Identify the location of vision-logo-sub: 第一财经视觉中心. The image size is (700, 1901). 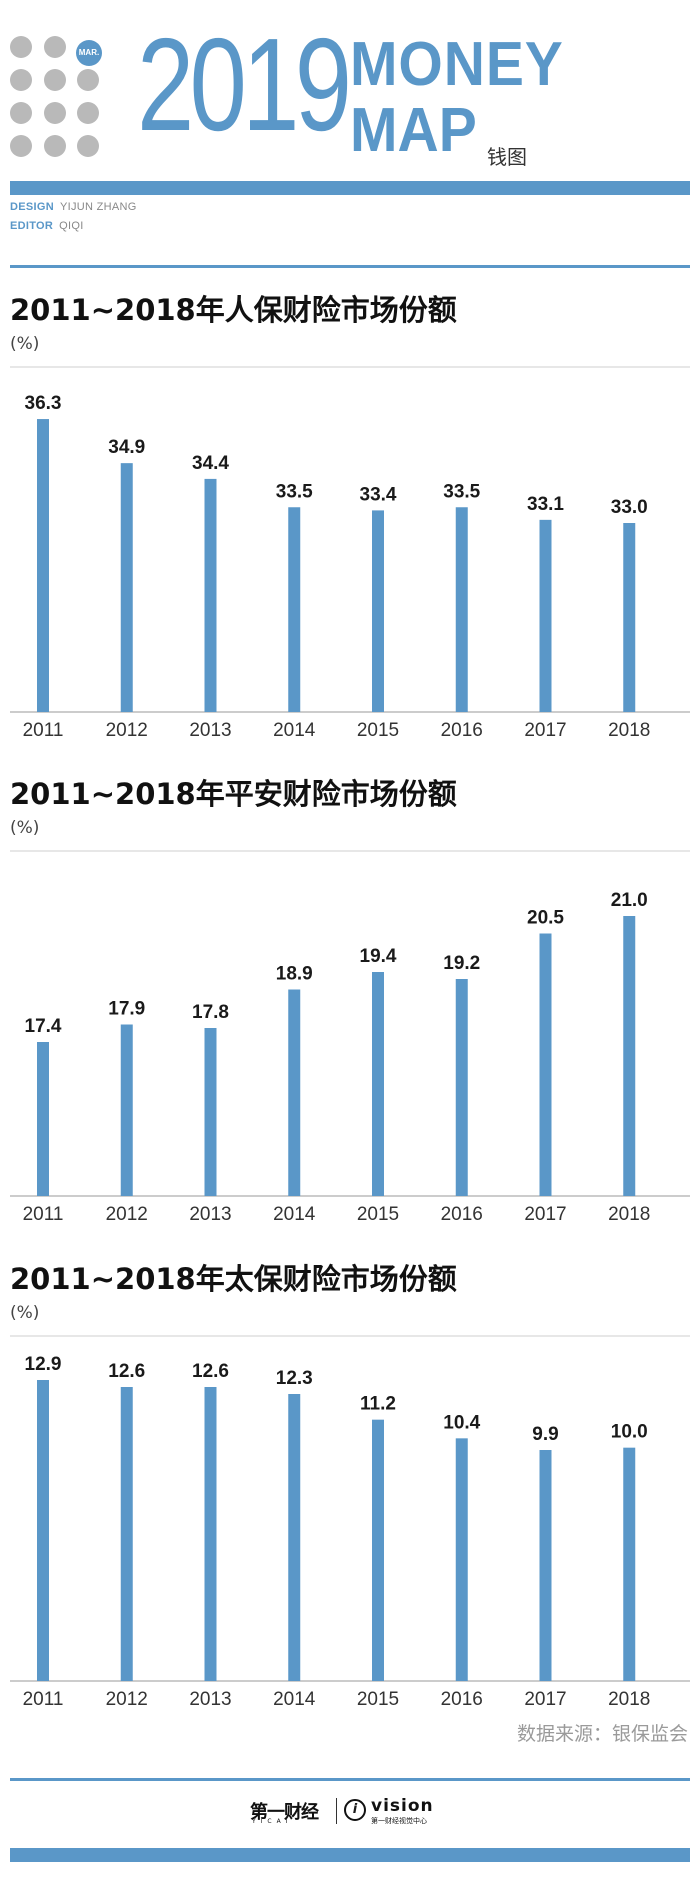
(399, 1821).